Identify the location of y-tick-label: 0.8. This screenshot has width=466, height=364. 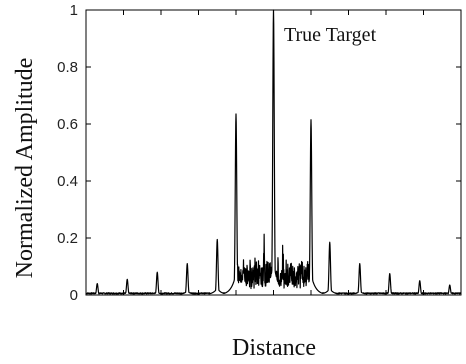
(67, 67).